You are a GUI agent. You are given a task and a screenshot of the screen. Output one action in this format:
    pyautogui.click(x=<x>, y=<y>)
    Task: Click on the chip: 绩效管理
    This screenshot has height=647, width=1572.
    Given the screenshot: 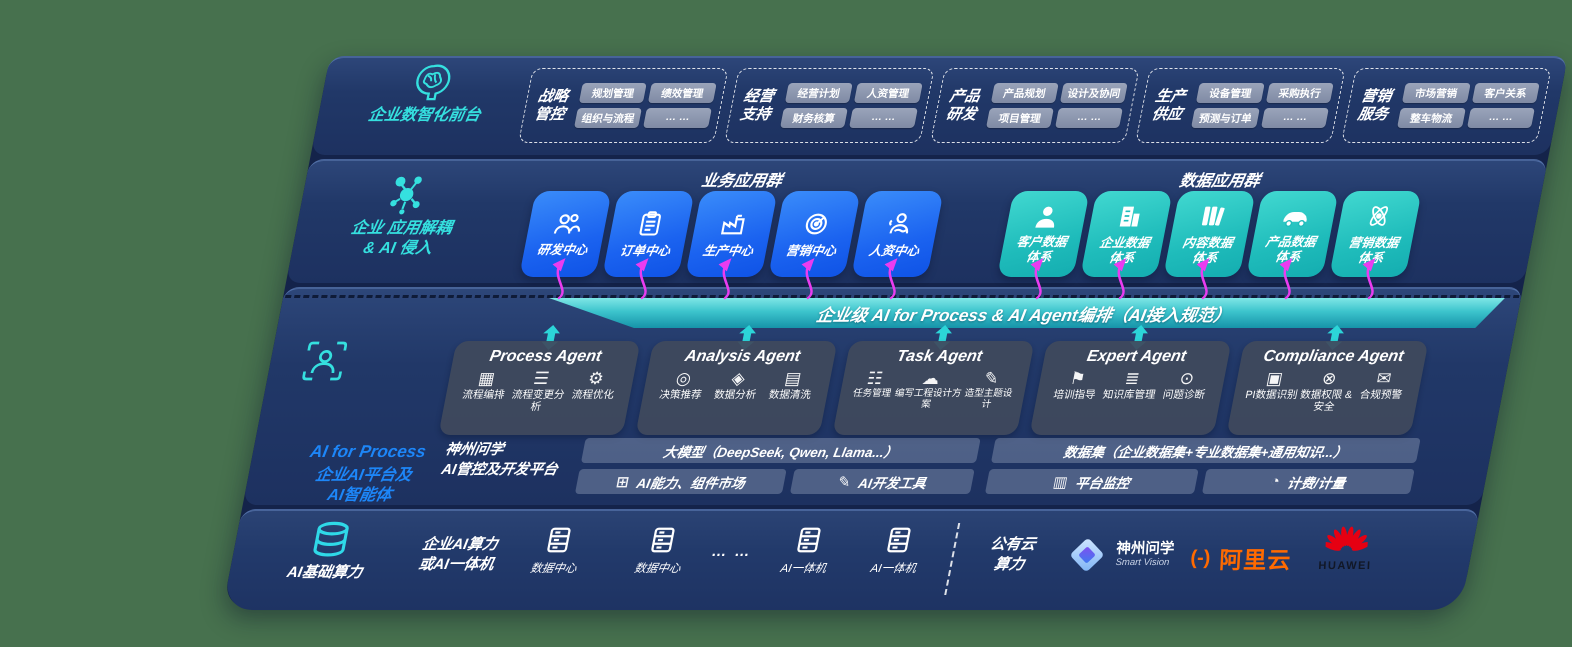 What is the action you would take?
    pyautogui.click(x=682, y=93)
    